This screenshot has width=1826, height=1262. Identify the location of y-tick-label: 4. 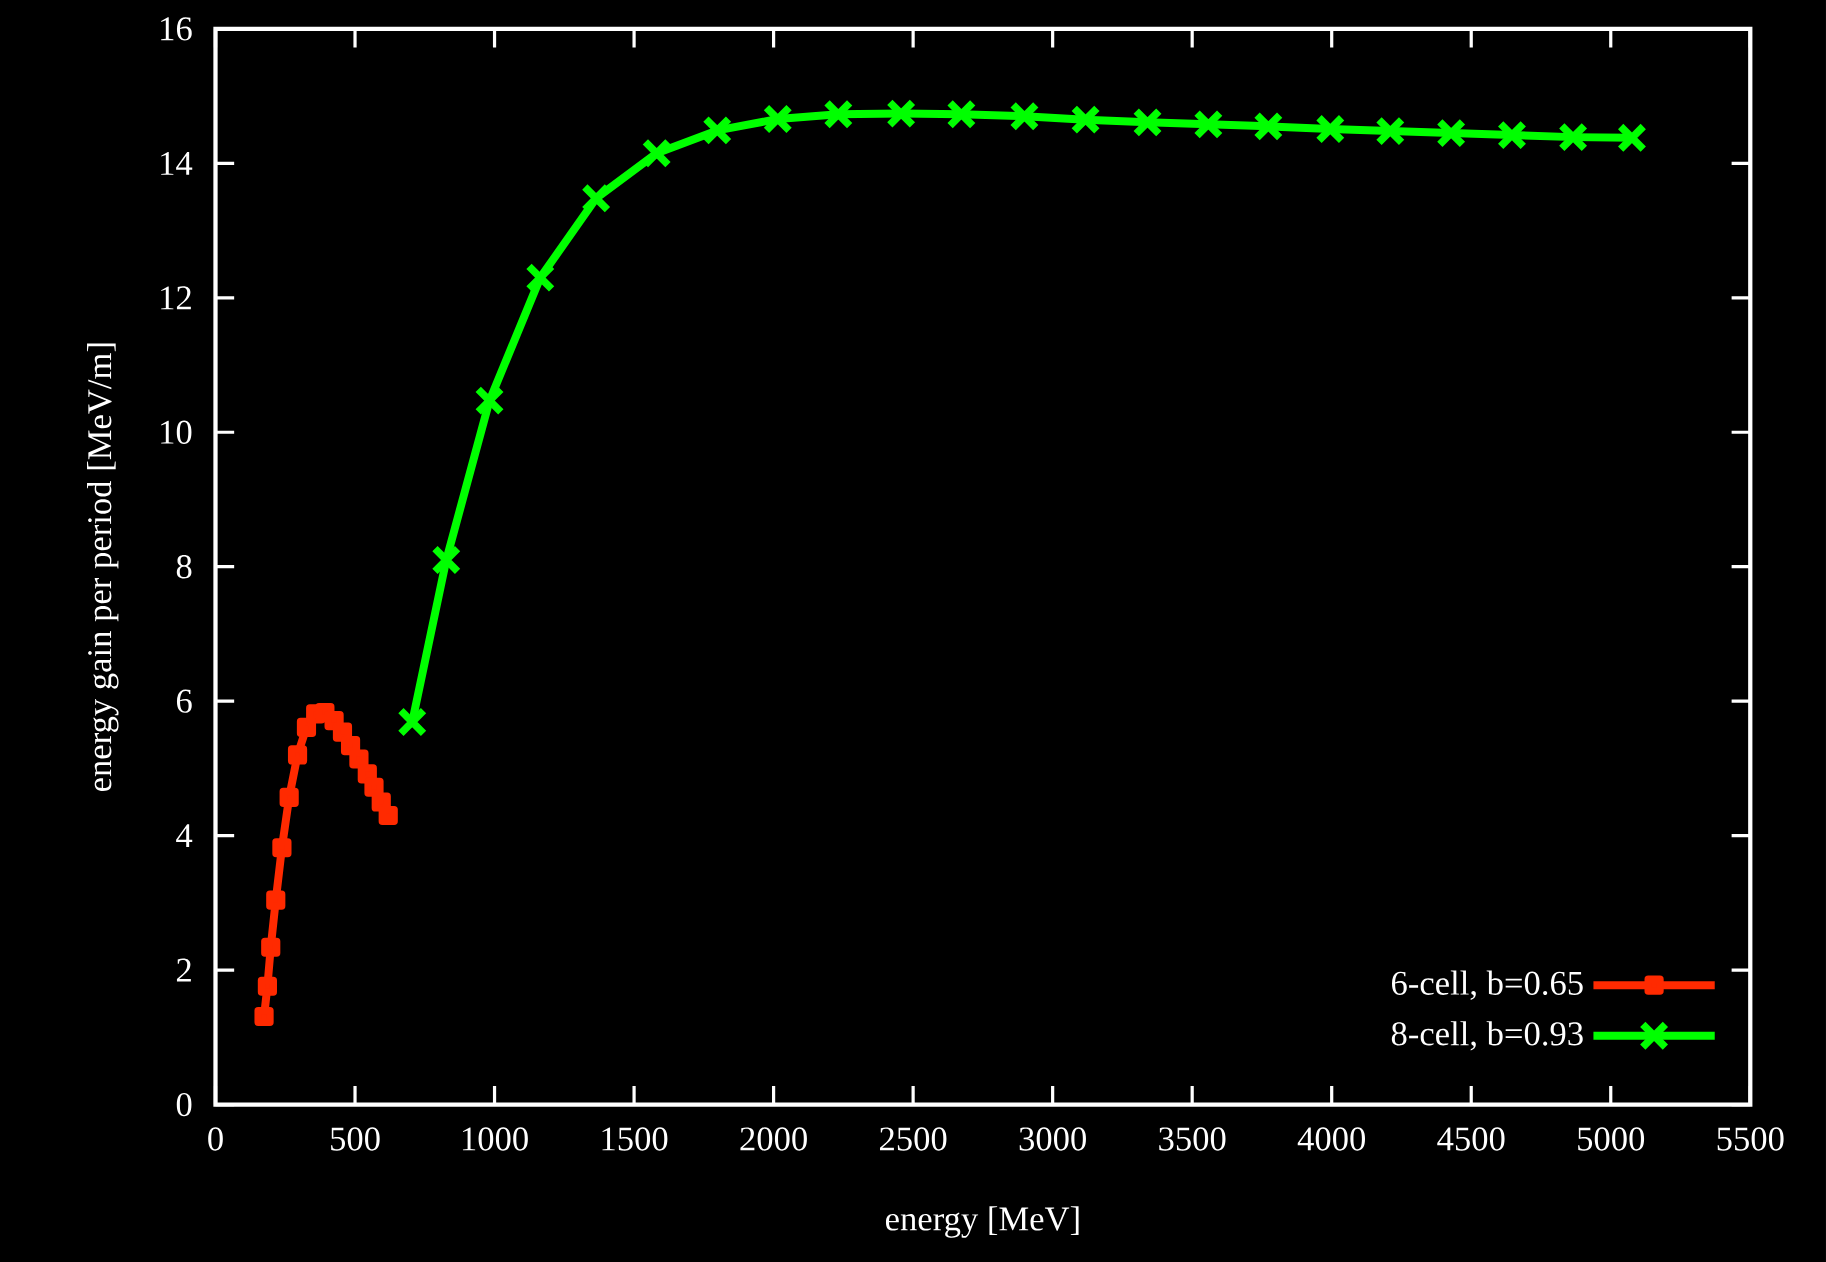
(184, 835).